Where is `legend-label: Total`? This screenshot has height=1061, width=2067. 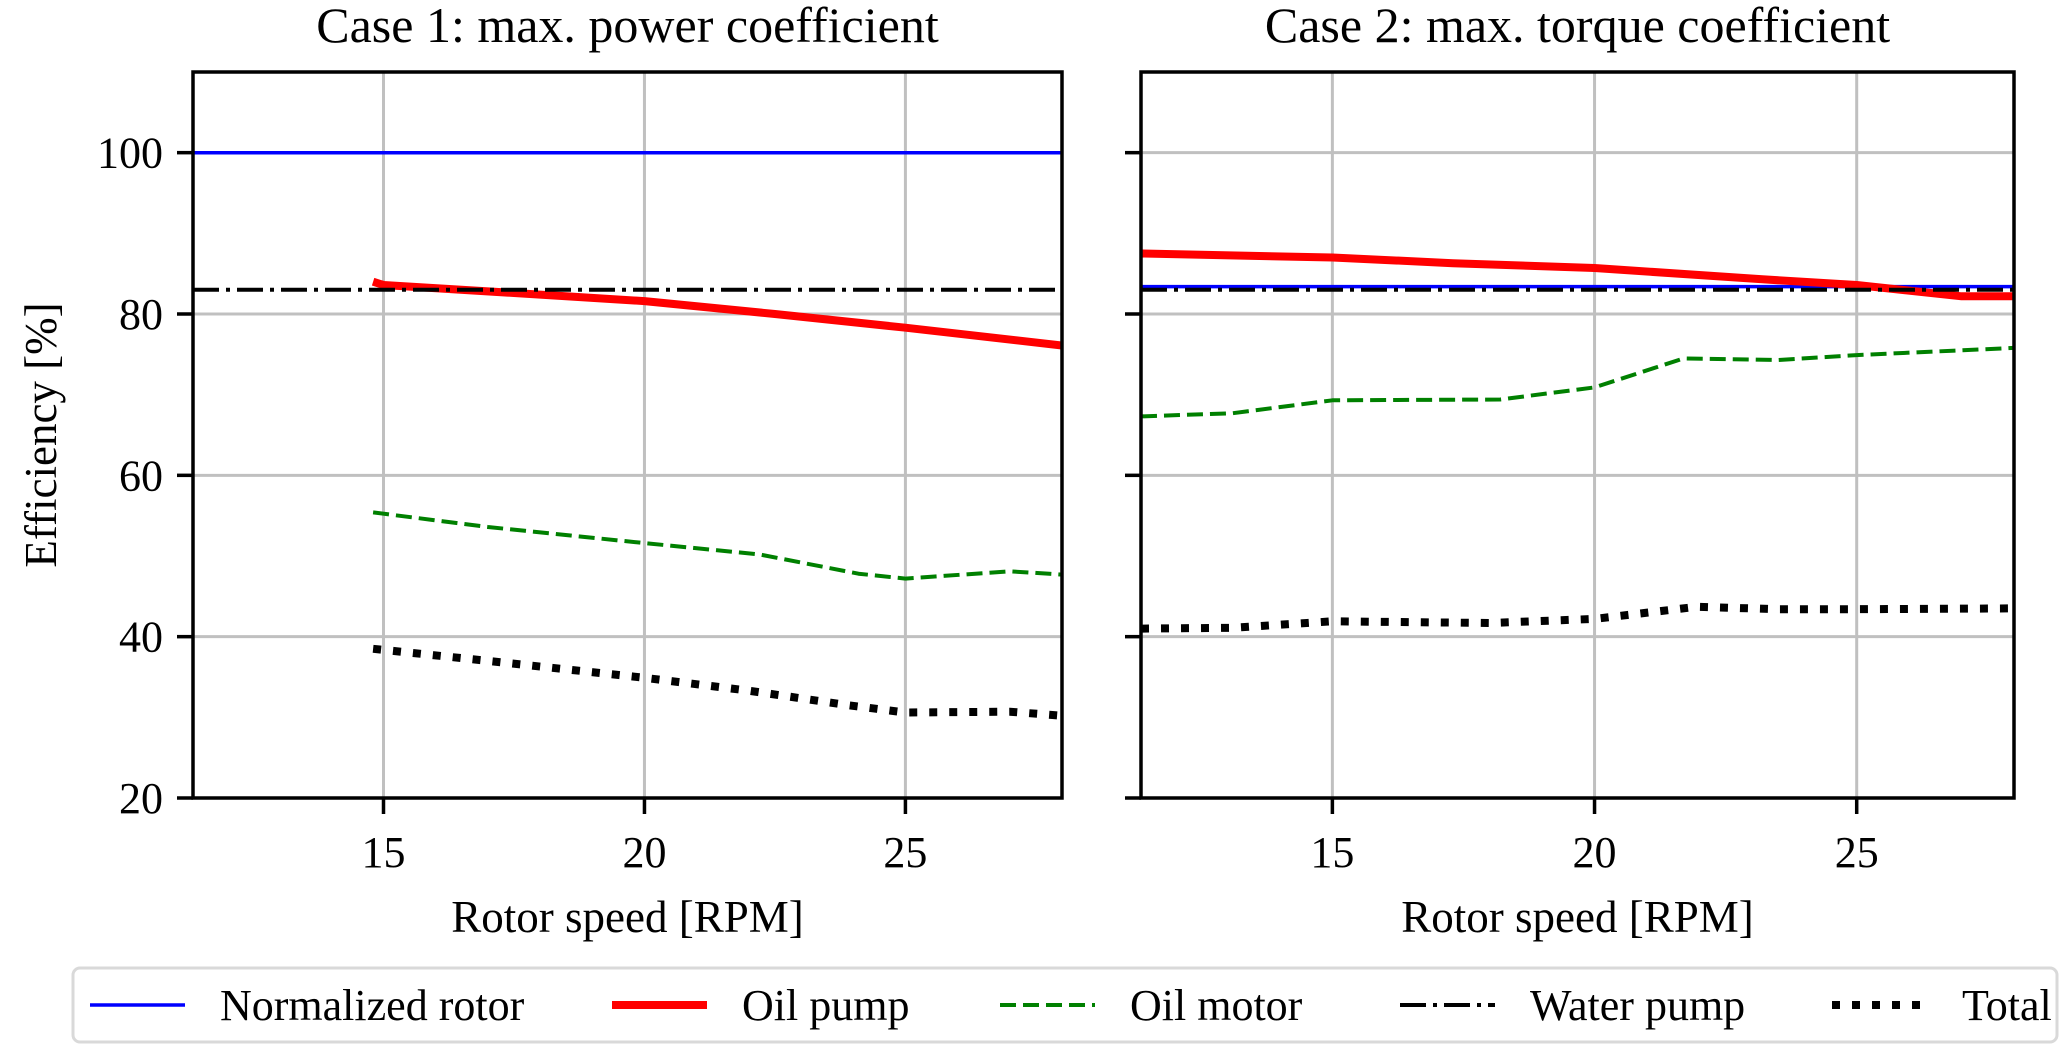 legend-label: Total is located at coordinates (2007, 1005).